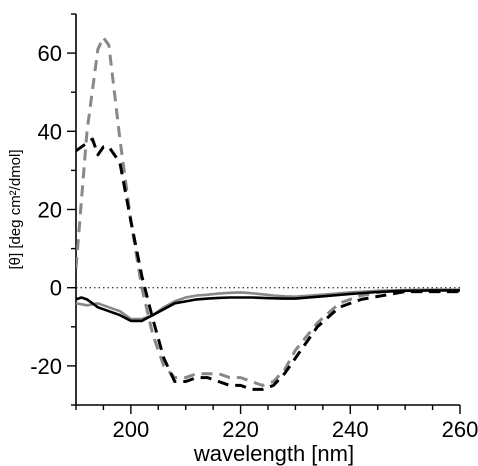 The width and height of the screenshot is (478, 466). I want to click on x-tick-label: 240, so click(350, 429).